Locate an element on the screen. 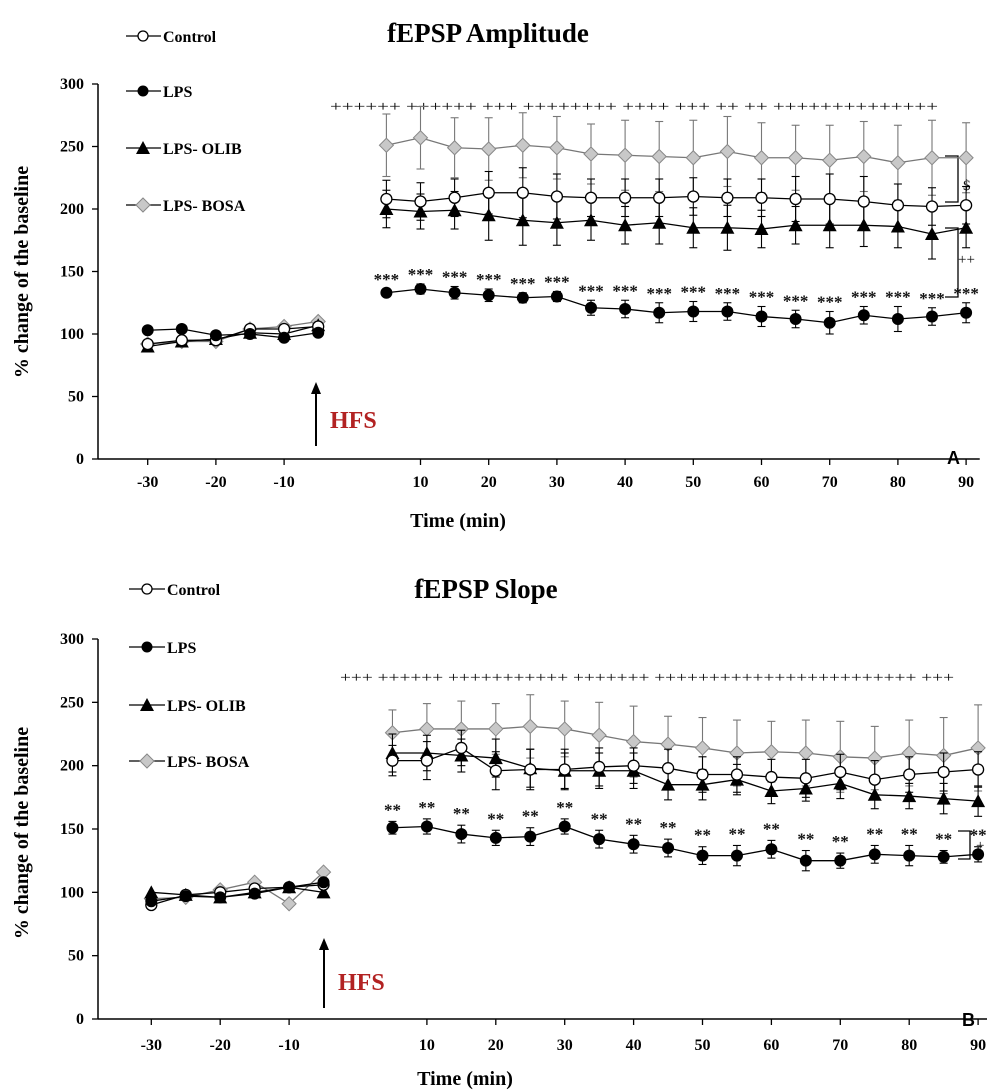 This screenshot has height=1092, width=987. legend-label-lps-bosa: LPS- BOSA is located at coordinates (204, 206).